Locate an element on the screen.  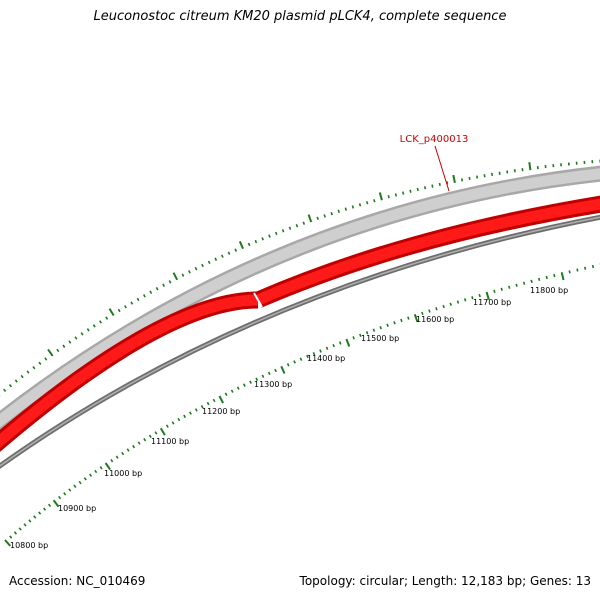
gene-label: LCK_p400013 is located at coordinates (434, 139).